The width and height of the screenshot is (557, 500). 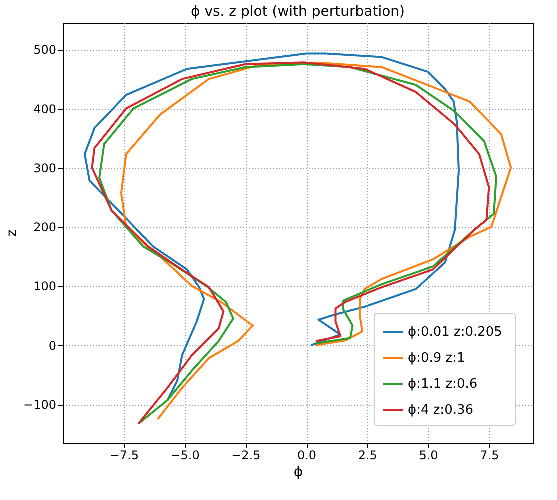 I want to click on y-tick-label: 0, so click(x=52, y=345).